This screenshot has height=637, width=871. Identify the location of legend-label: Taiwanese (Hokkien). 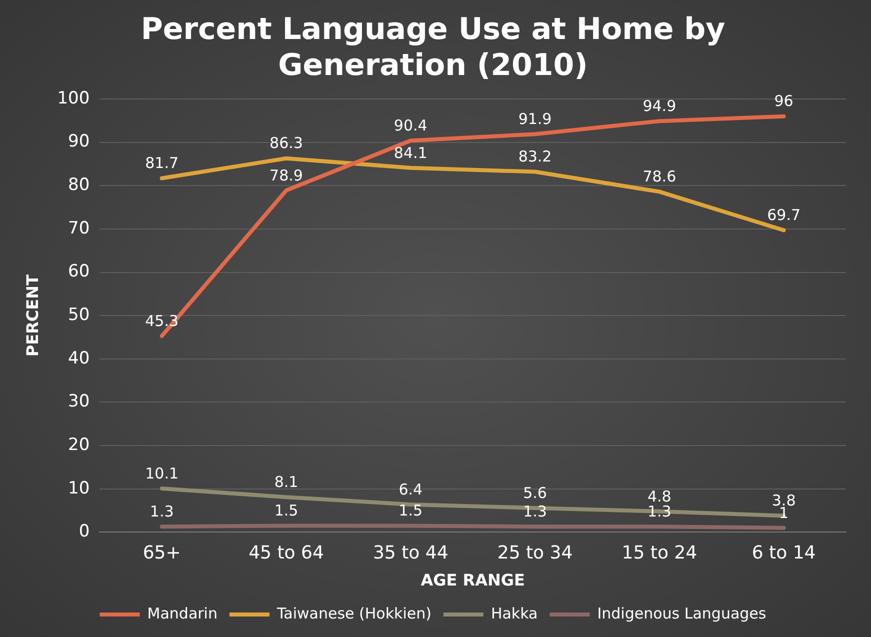
(354, 613).